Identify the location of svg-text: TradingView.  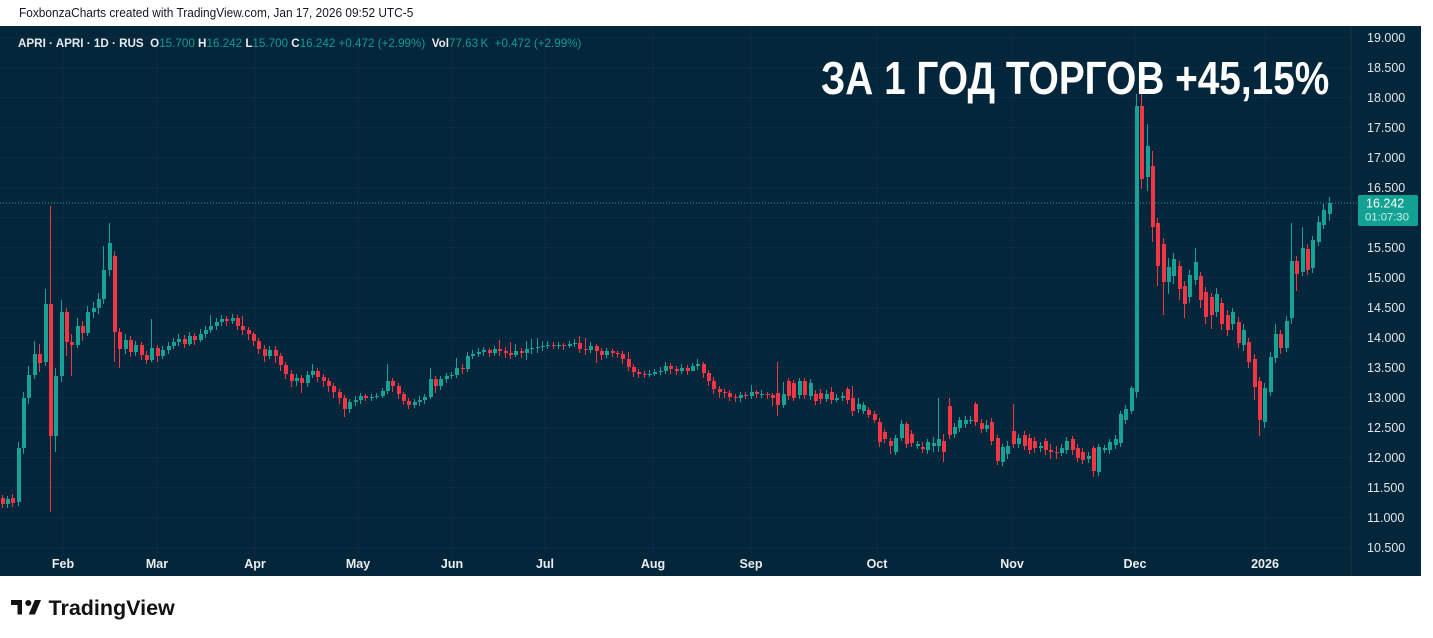
(112, 608).